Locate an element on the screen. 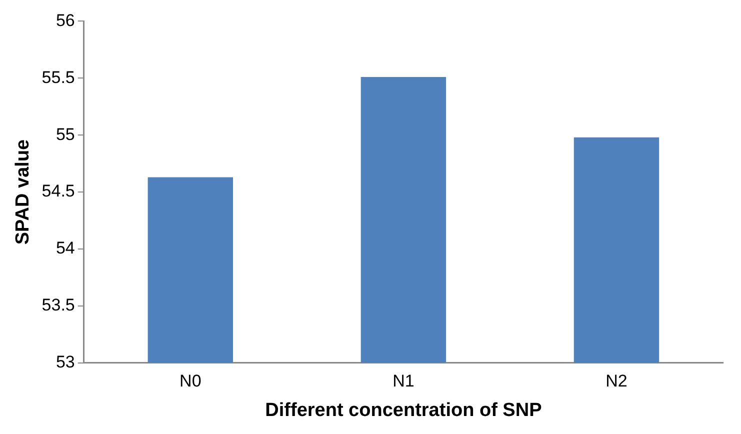 The height and width of the screenshot is (434, 741). y-tick-label: 55 is located at coordinates (65, 134).